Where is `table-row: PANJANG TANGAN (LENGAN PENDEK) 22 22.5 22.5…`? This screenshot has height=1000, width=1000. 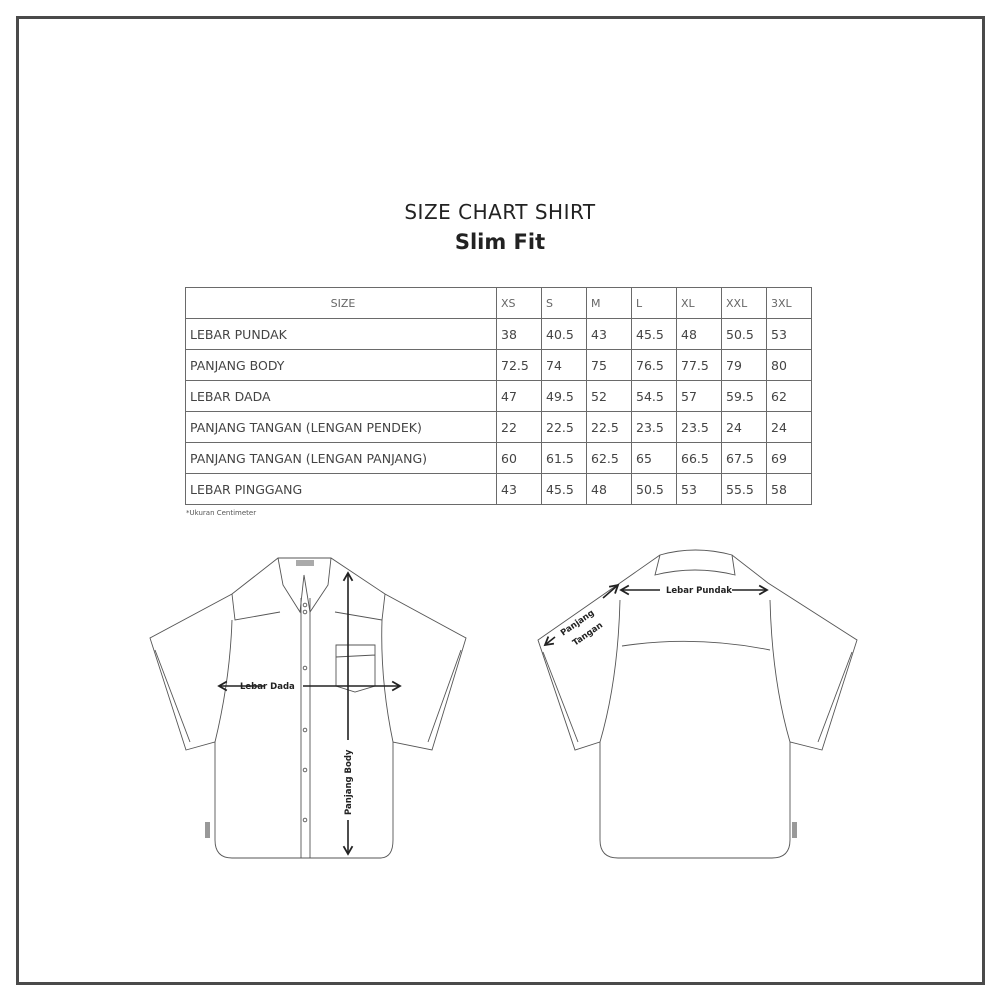
table-row: PANJANG TANGAN (LENGAN PENDEK) 22 22.5 22.5… is located at coordinates (498, 427).